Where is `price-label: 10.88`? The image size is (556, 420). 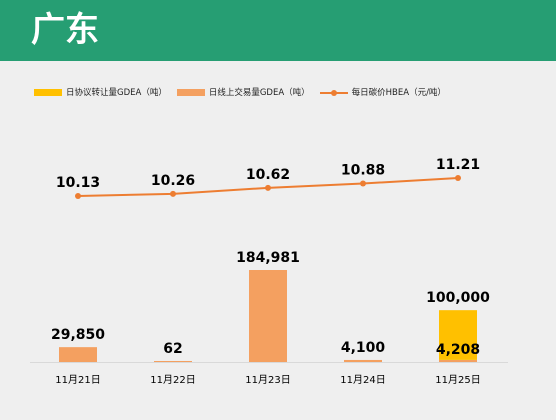 price-label: 10.88 is located at coordinates (363, 171).